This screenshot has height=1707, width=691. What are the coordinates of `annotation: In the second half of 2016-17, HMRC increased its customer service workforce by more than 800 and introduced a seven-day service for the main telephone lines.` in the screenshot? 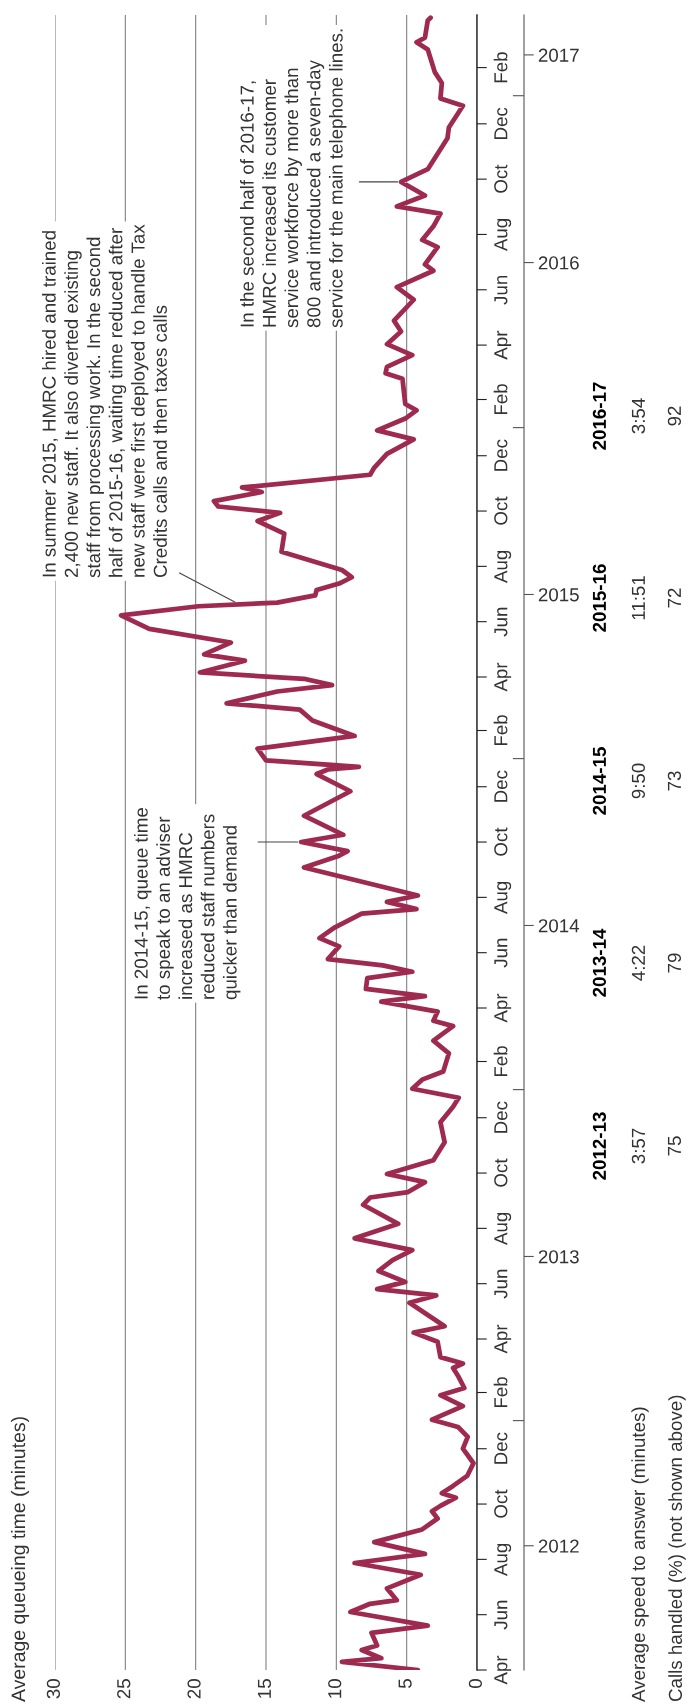 It's located at (293, 178).